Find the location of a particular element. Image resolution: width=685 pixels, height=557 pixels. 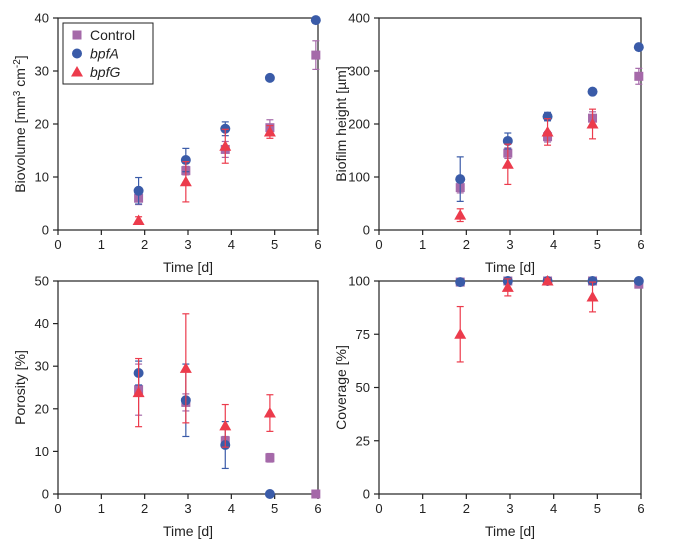

plot-frame is located at coordinates (510, 124).